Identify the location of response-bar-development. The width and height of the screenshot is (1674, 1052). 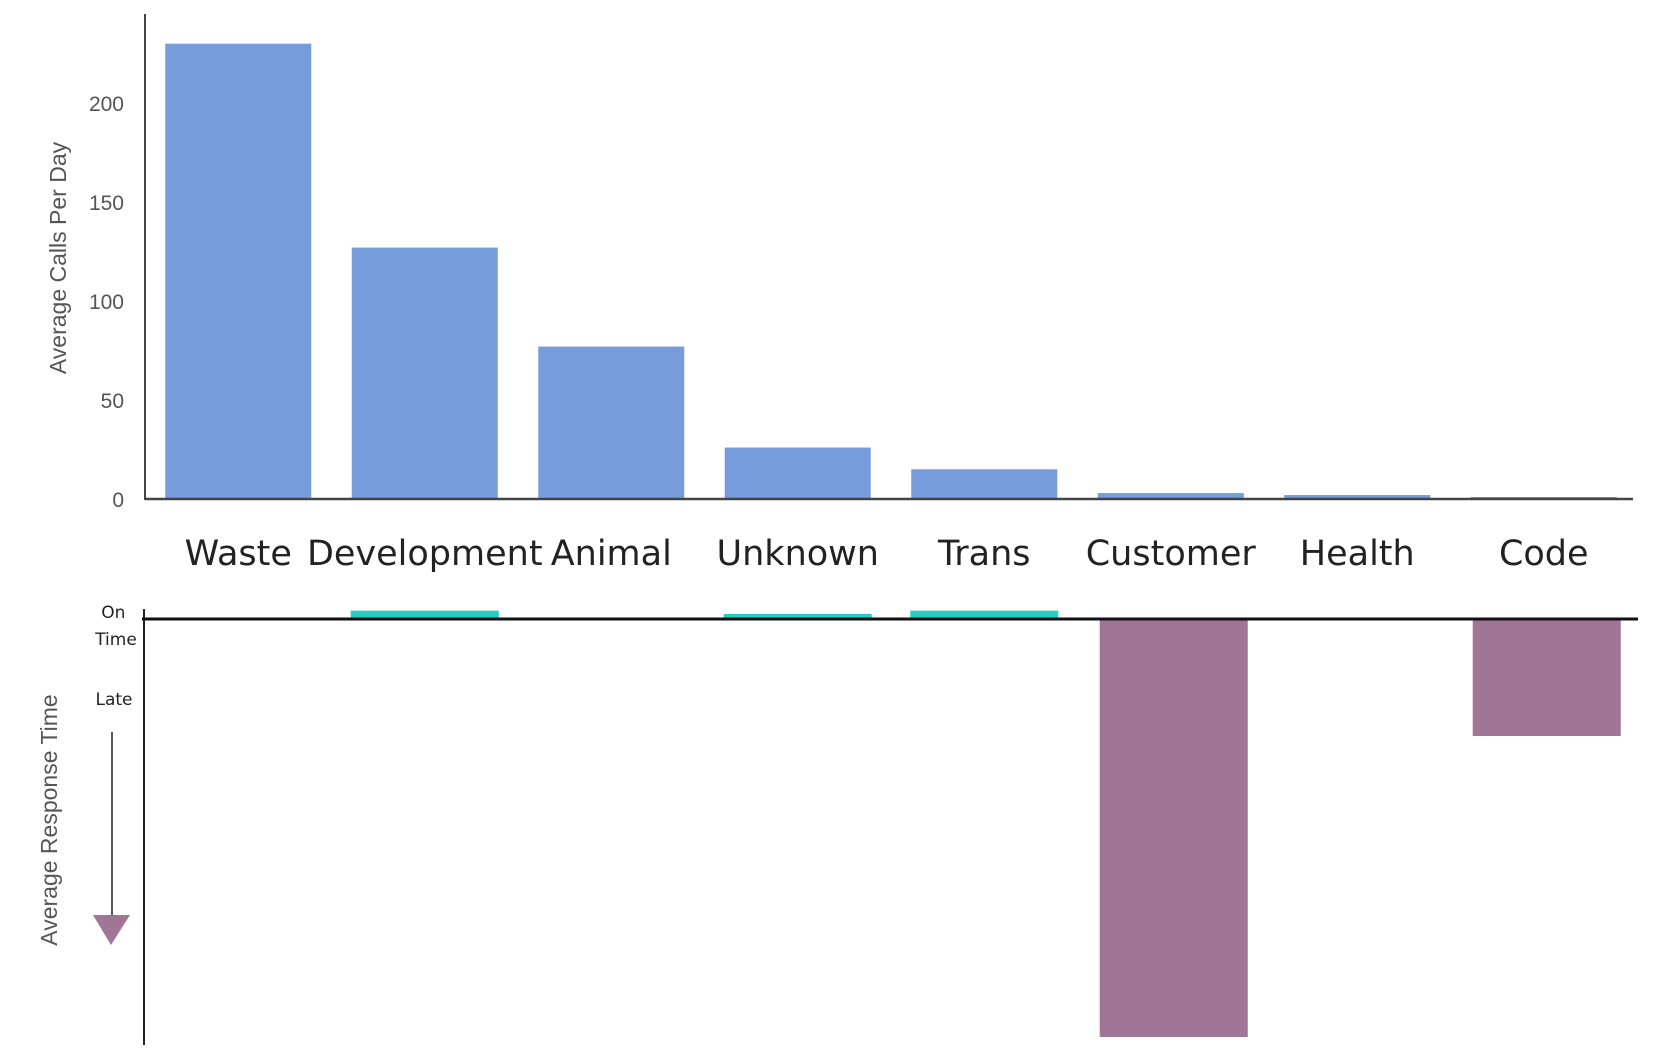
(424, 614).